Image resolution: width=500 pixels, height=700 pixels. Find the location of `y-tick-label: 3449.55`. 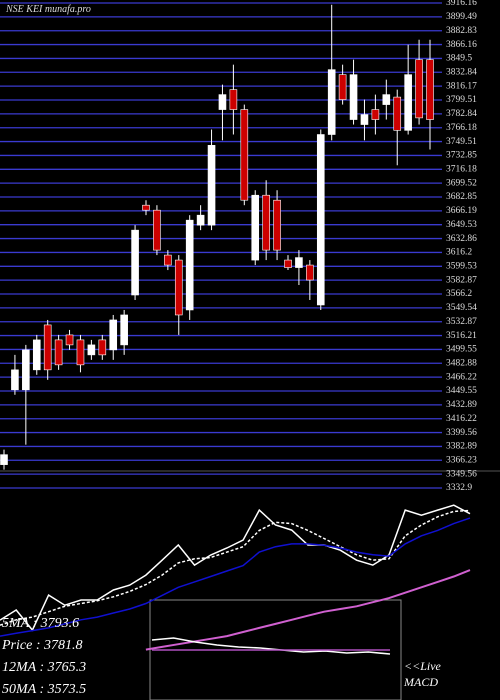

y-tick-label: 3449.55 is located at coordinates (461, 391).